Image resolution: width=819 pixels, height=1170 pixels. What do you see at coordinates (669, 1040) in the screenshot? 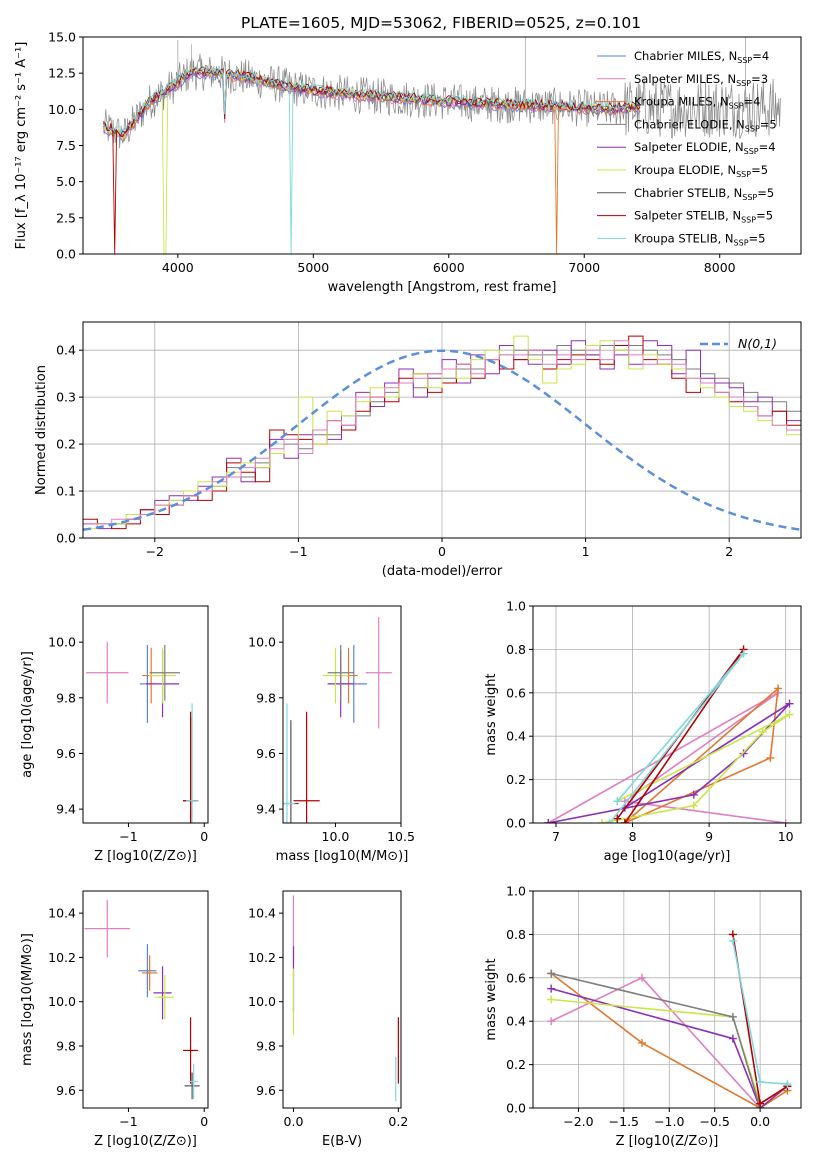
I see `weight-line-kroupa-miles` at bounding box center [669, 1040].